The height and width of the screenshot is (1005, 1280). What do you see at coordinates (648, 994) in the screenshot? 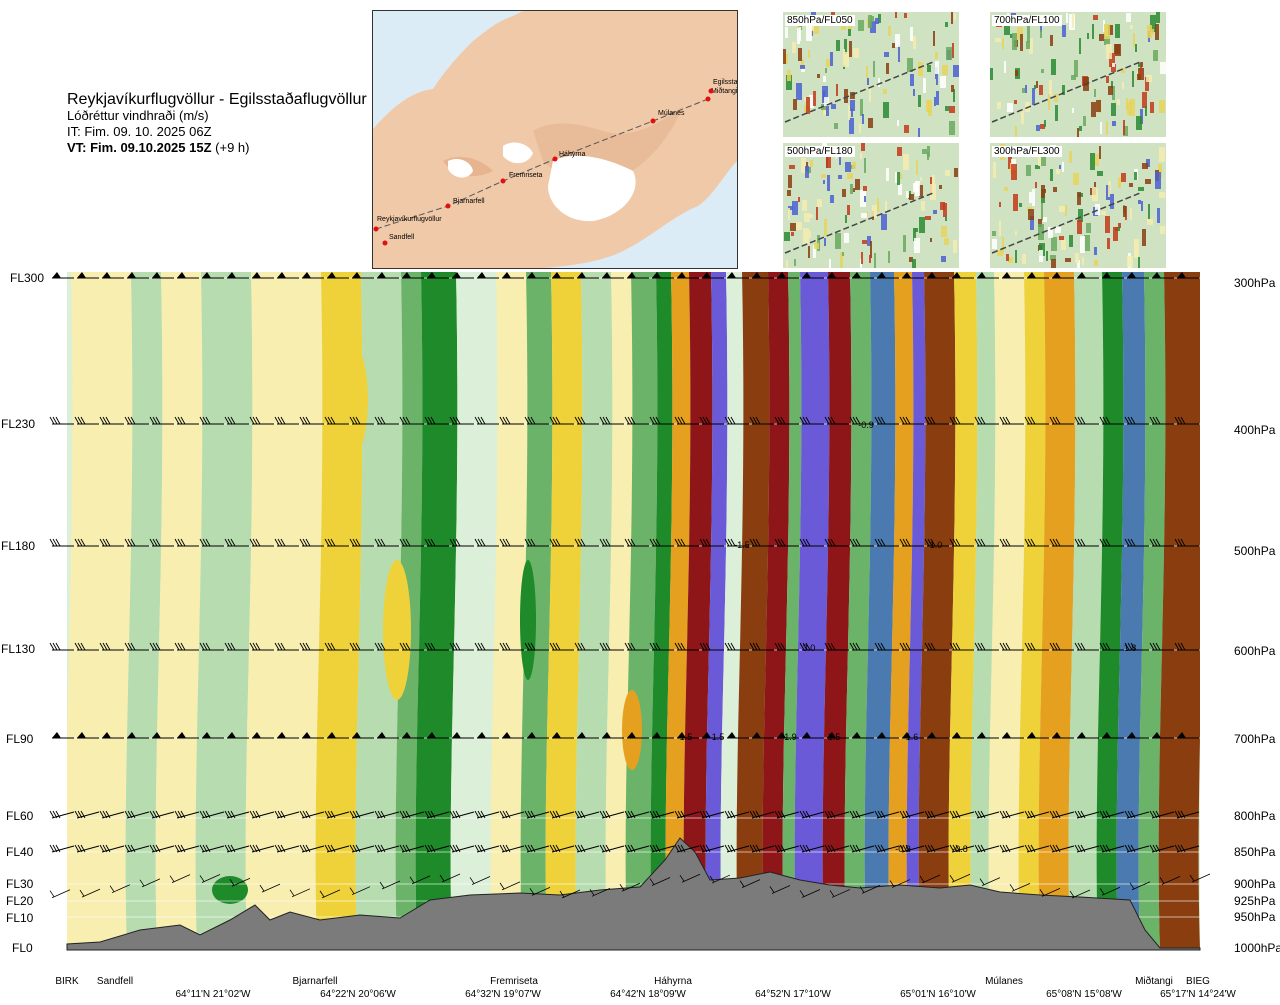
I see `coordinate-label: 64°42'N 18°09'W` at bounding box center [648, 994].